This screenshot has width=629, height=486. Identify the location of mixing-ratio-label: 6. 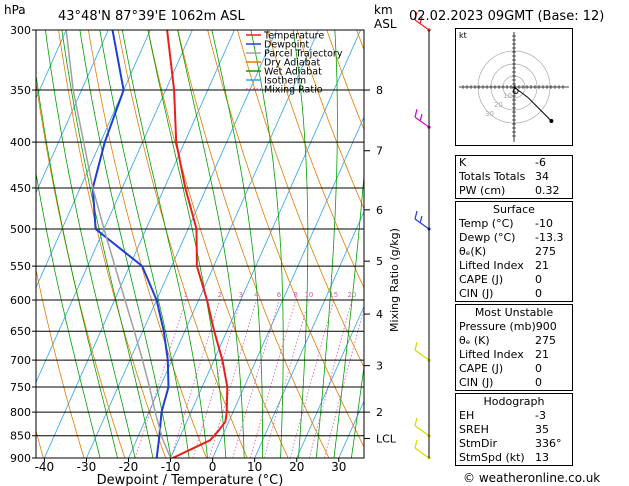
(279, 295).